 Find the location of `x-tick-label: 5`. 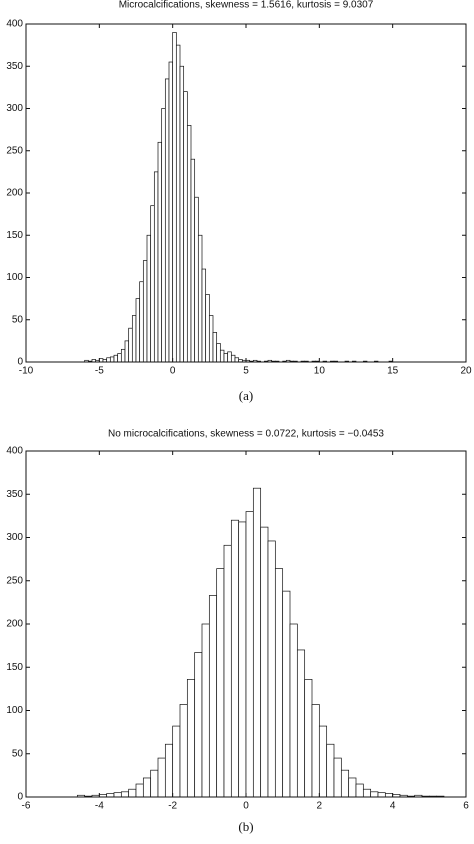

x-tick-label: 5 is located at coordinates (246, 371).